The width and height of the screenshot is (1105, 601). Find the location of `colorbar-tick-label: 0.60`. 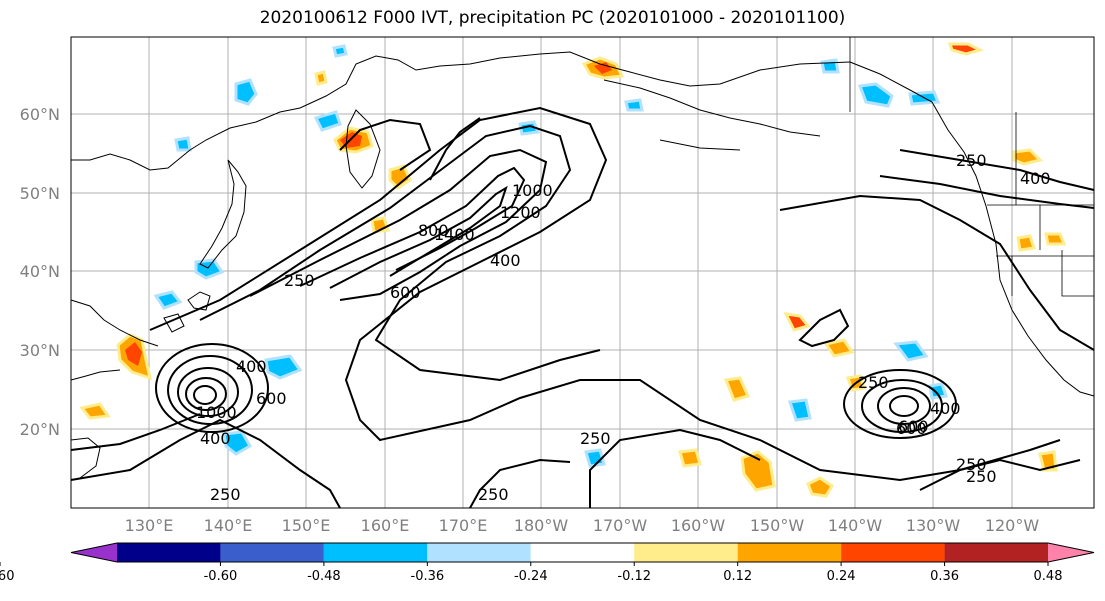

colorbar-tick-label: 0.60 is located at coordinates (7, 576).